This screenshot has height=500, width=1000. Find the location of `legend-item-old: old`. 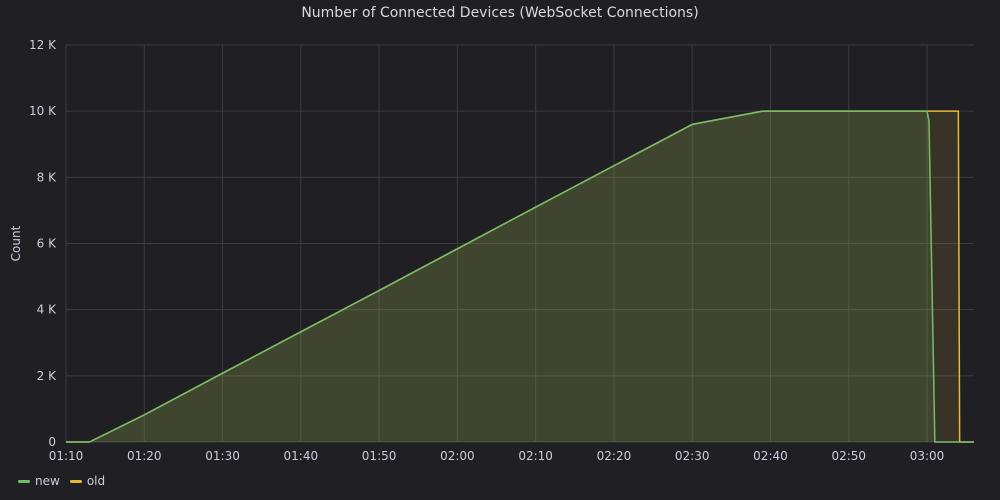

legend-item-old: old is located at coordinates (87, 481).